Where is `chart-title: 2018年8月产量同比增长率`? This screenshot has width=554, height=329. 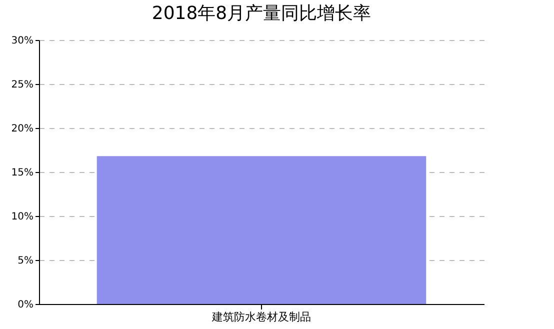
chart-title: 2018年8月产量同比增长率 is located at coordinates (262, 13).